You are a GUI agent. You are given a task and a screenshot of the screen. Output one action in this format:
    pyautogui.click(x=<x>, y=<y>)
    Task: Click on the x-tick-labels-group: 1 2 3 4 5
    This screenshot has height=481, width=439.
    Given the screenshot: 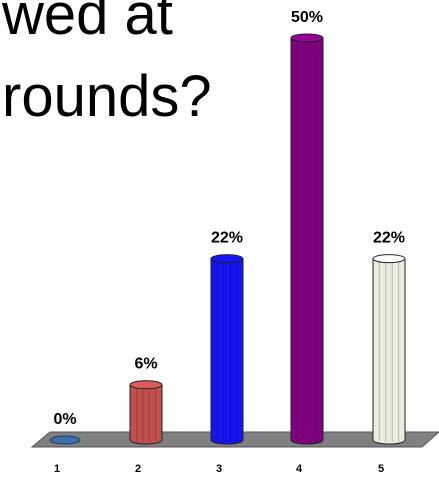 What is the action you would take?
    pyautogui.click(x=219, y=469)
    